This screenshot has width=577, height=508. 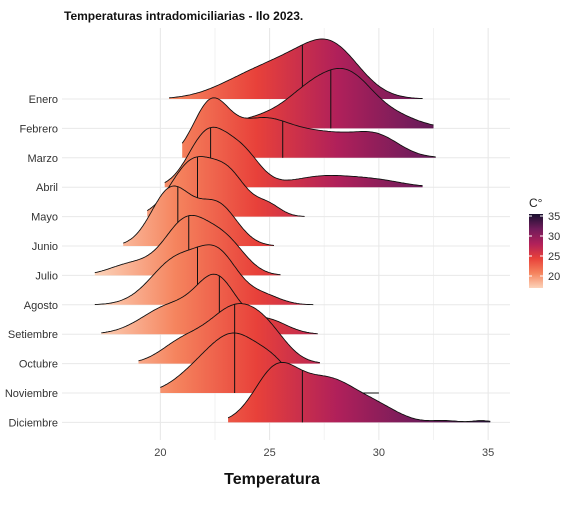 I want to click on y-tick-label: Mayo, so click(x=44, y=218).